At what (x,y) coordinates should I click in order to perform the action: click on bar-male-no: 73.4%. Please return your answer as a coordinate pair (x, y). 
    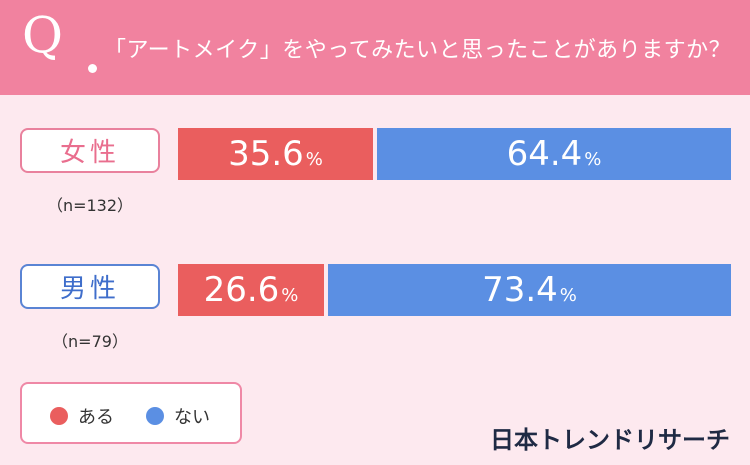
    Looking at the image, I should click on (529, 290).